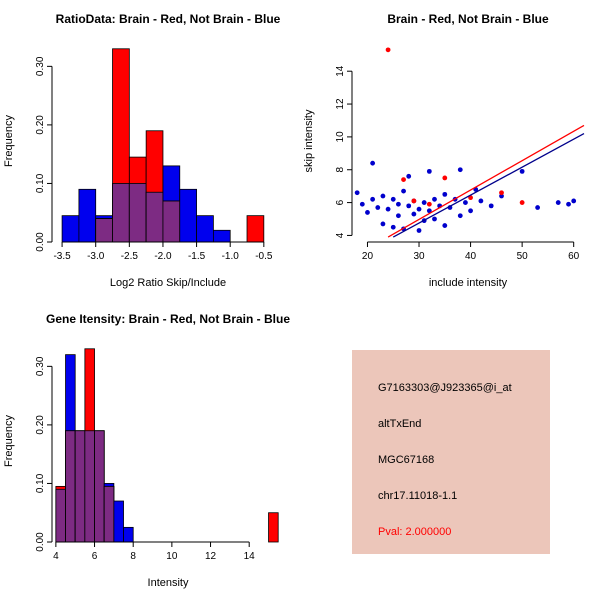 The height and width of the screenshot is (600, 600). Describe the element at coordinates (574, 256) in the screenshot. I see `x-tick-label: 60` at that location.